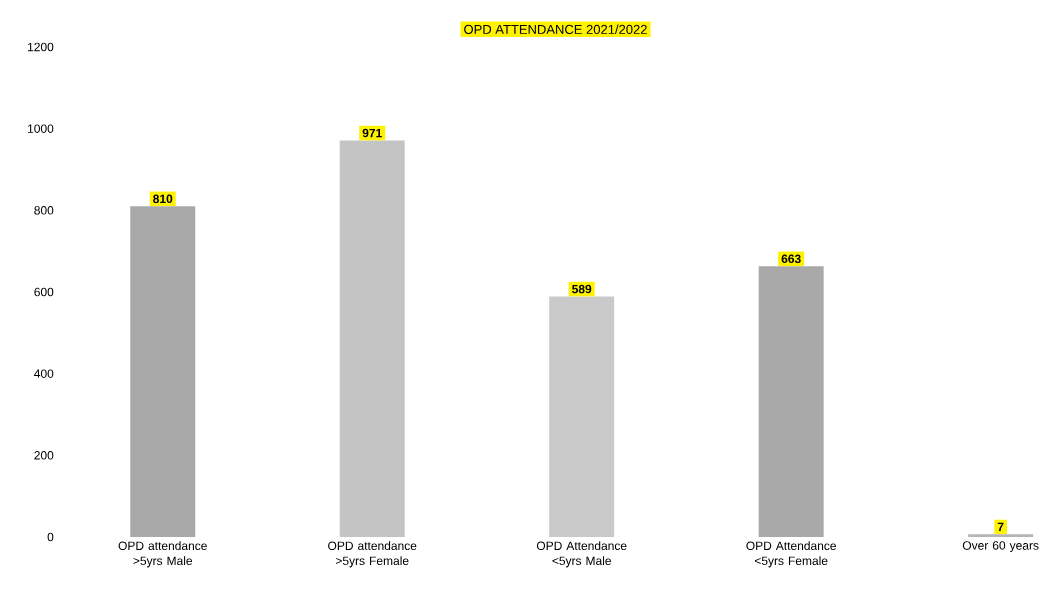 The width and height of the screenshot is (1050, 590). What do you see at coordinates (582, 289) in the screenshot?
I see `data-label: 589` at bounding box center [582, 289].